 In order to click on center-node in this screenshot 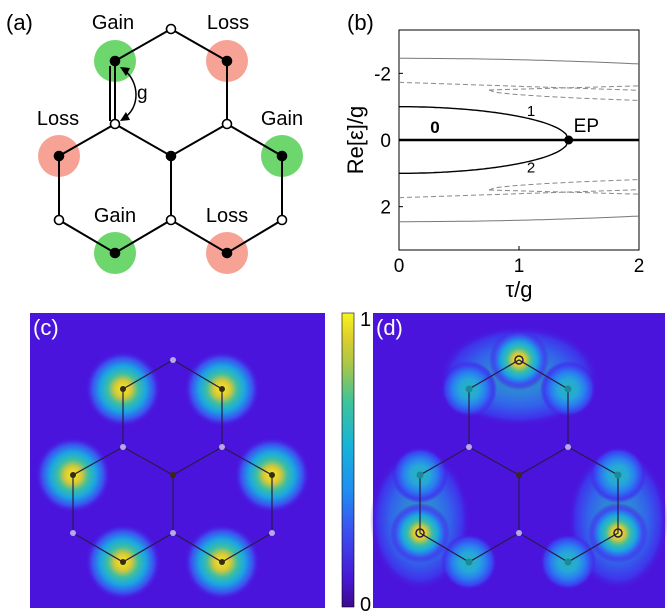, I will do `click(519, 475)`.